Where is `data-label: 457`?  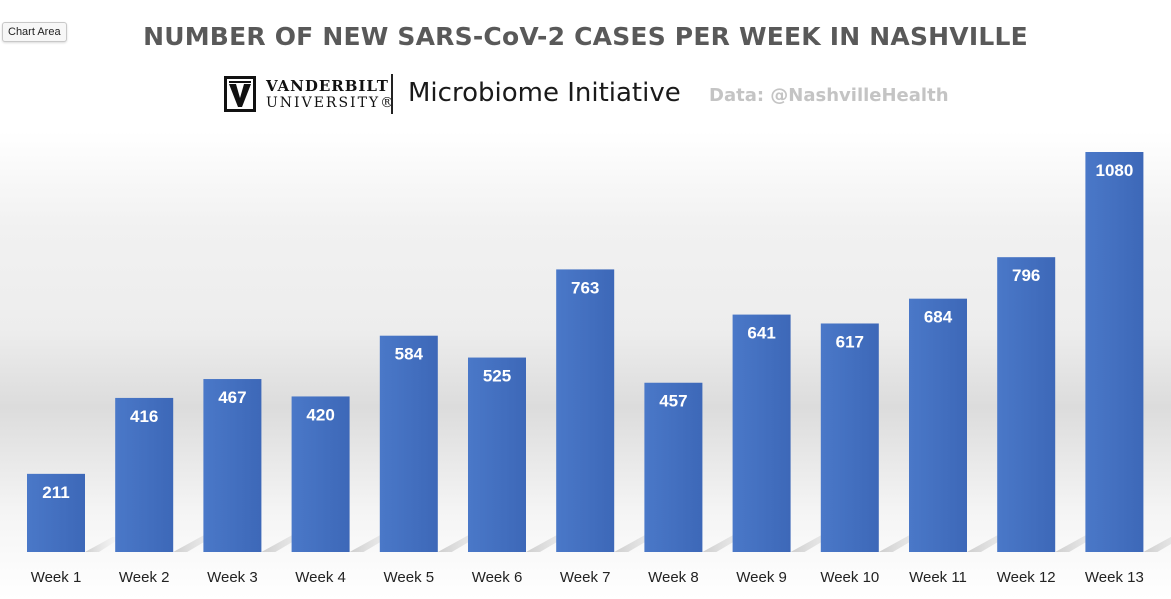 data-label: 457 is located at coordinates (673, 401).